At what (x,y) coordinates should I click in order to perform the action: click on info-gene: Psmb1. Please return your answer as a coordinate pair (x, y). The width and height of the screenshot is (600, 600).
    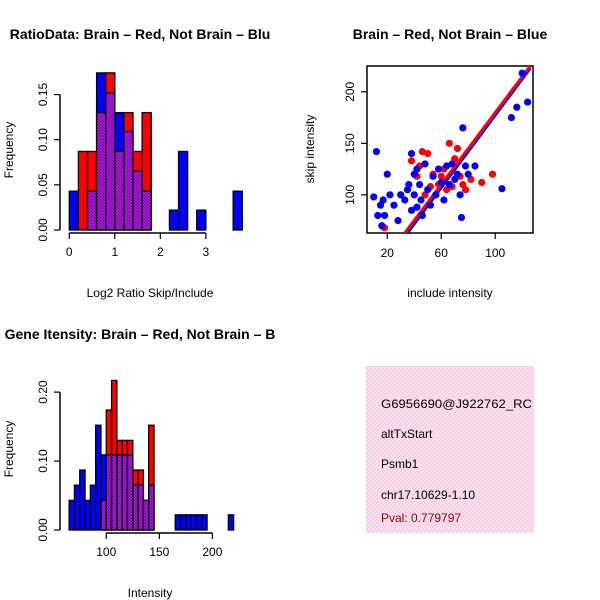
    Looking at the image, I should click on (400, 464).